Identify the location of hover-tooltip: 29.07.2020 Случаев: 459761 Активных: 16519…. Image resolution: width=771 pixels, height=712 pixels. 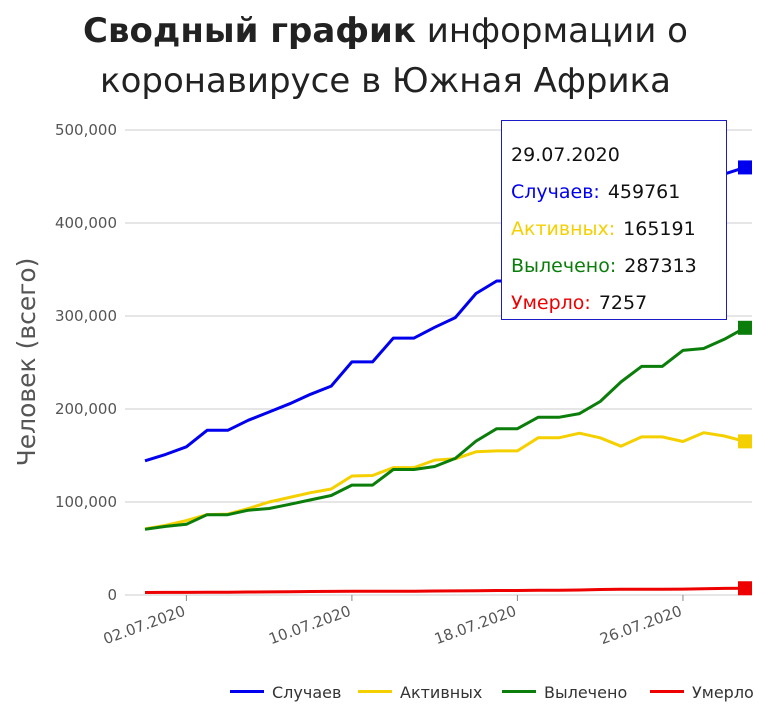
(614, 220).